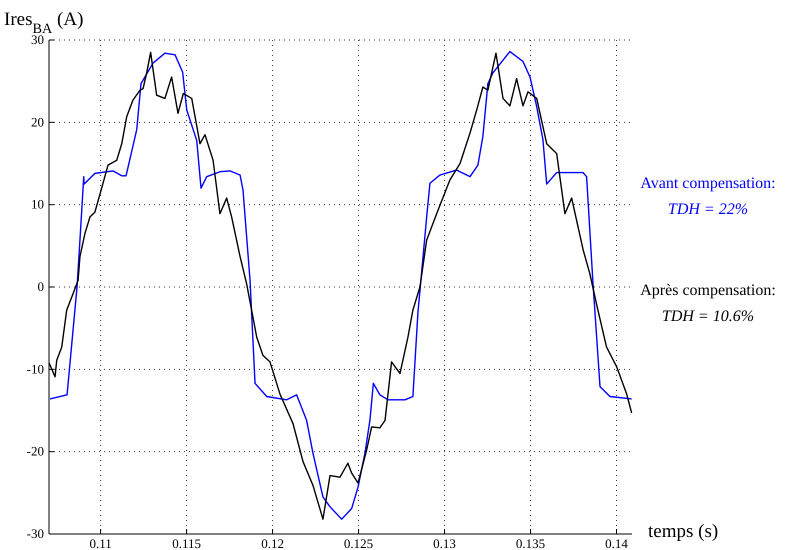 The height and width of the screenshot is (550, 795). What do you see at coordinates (186, 543) in the screenshot?
I see `x-tick-label: 0.115` at bounding box center [186, 543].